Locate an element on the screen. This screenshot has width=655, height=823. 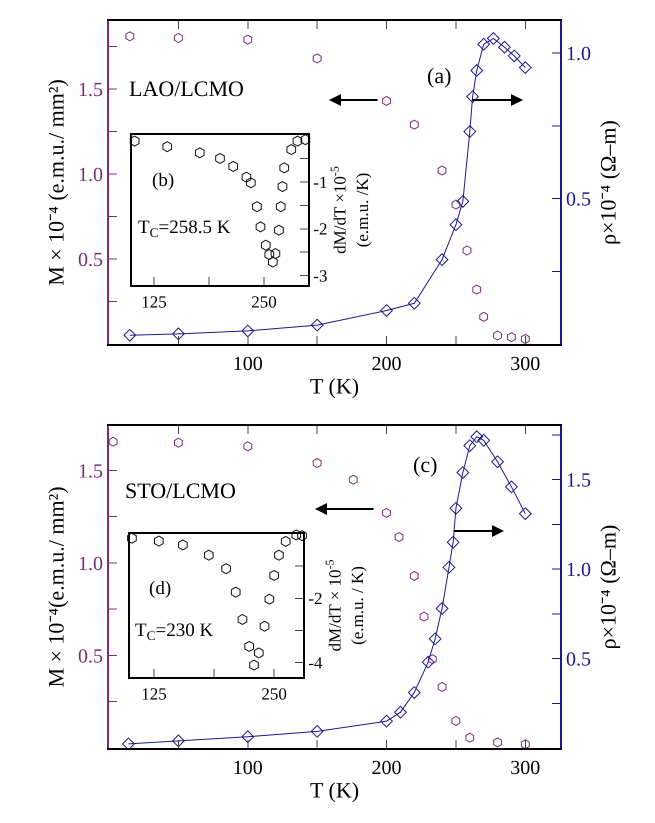
y-axis-title: M × 10⁻⁴(e.m.u./ mm²) is located at coordinates (55, 587).